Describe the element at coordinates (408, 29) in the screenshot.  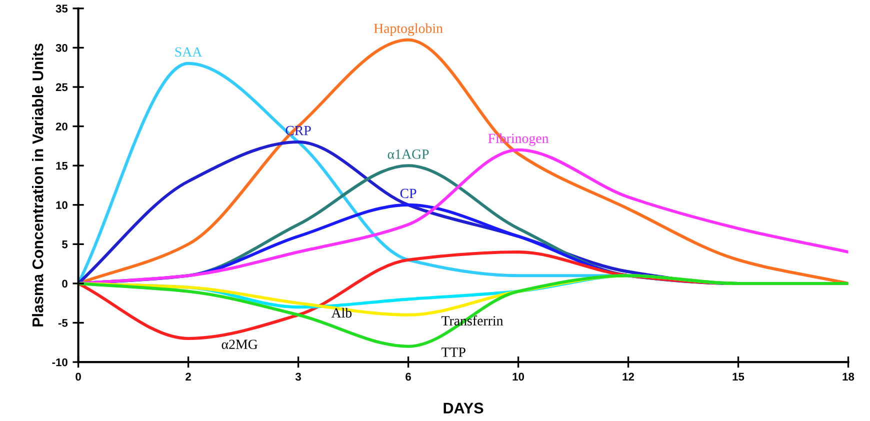
I see `series-label: Haptoglobin` at that location.